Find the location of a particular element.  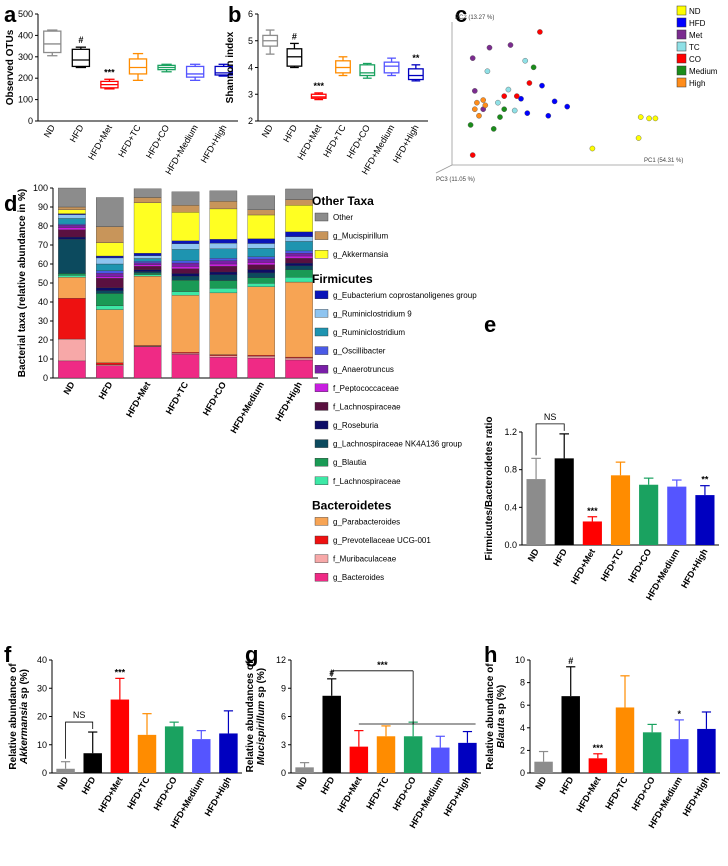

comparison-bracket is located at coordinates (550, 439).